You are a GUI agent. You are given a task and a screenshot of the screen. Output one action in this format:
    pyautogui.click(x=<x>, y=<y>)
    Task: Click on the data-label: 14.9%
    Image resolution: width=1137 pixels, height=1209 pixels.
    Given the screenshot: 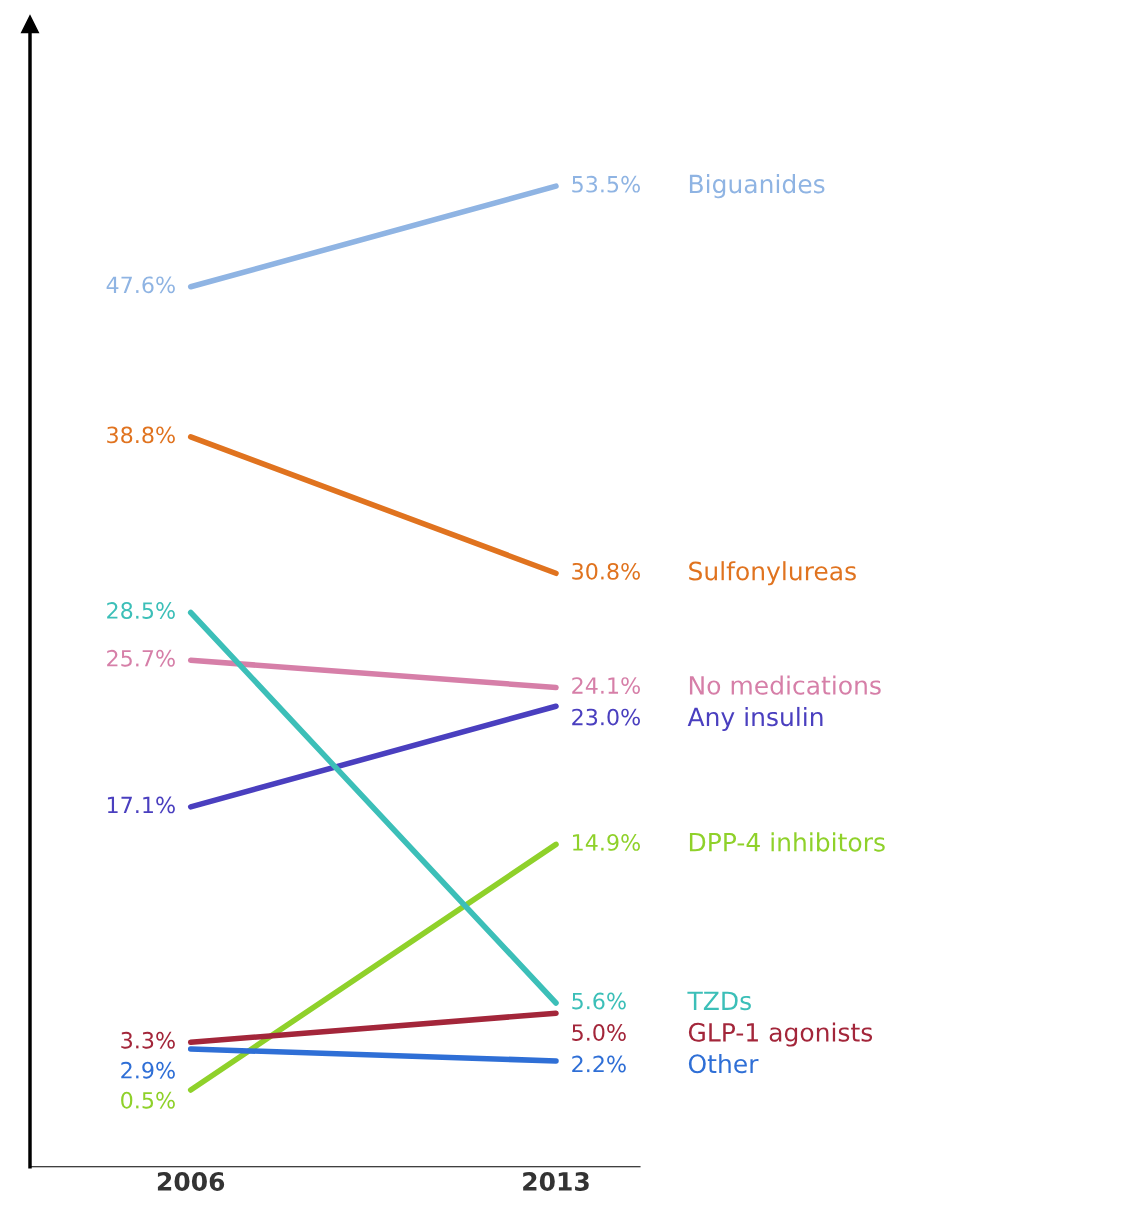 What is the action you would take?
    pyautogui.click(x=606, y=842)
    